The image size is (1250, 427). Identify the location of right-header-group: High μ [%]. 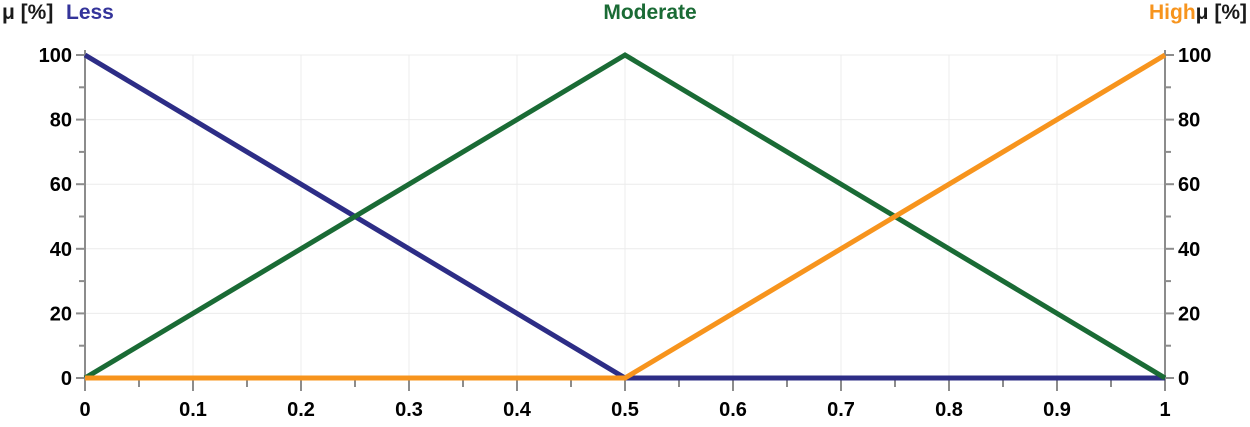
(1198, 13).